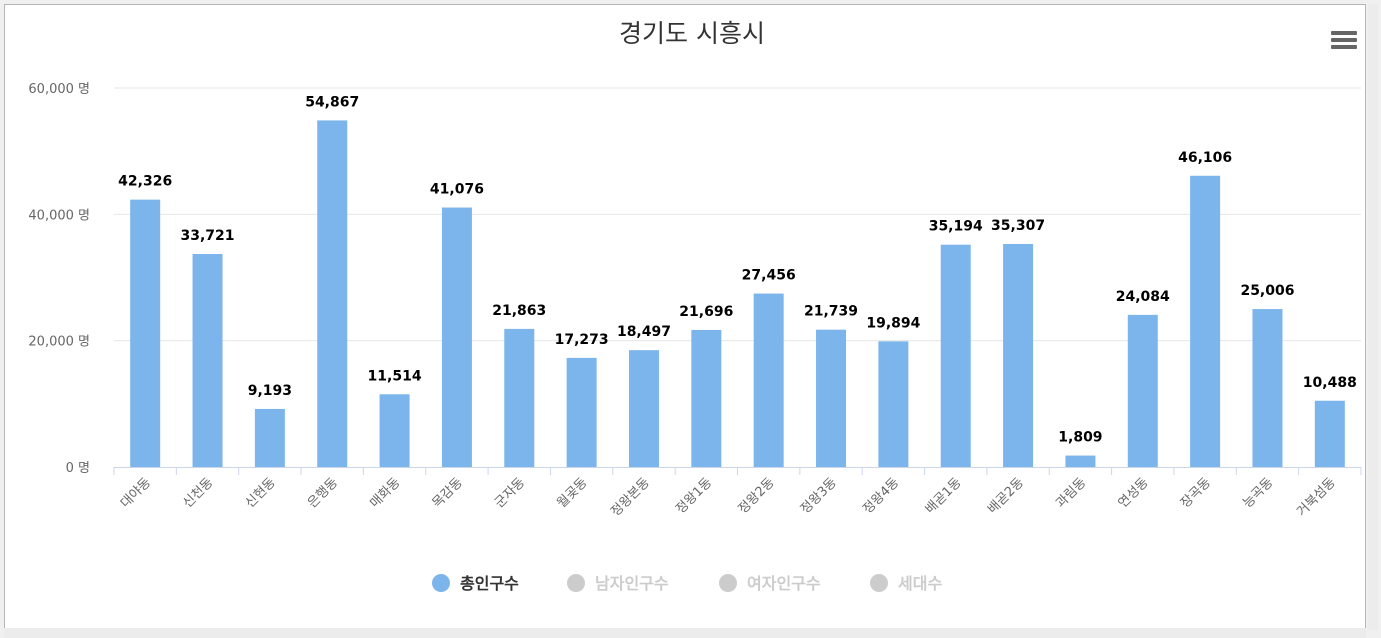  Describe the element at coordinates (59, 215) in the screenshot. I see `y-tick-label: 40,000 명` at that location.